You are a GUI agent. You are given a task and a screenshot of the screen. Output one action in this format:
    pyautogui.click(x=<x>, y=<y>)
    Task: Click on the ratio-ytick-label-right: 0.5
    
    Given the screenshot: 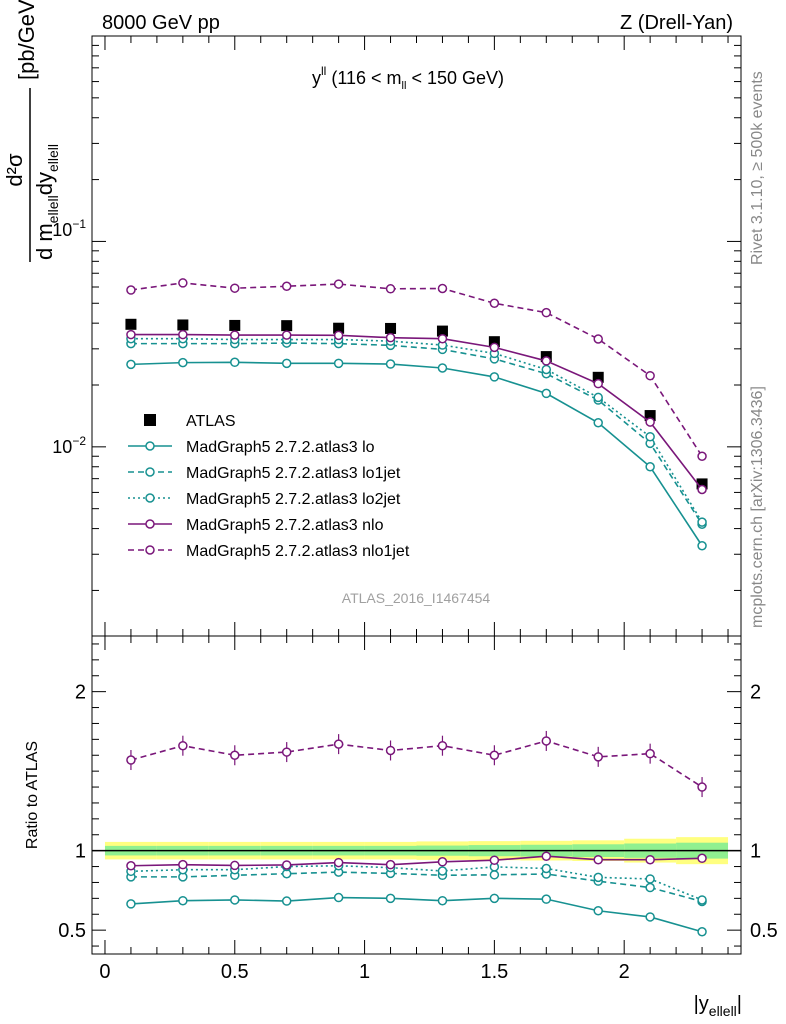 What is the action you would take?
    pyautogui.click(x=764, y=931)
    